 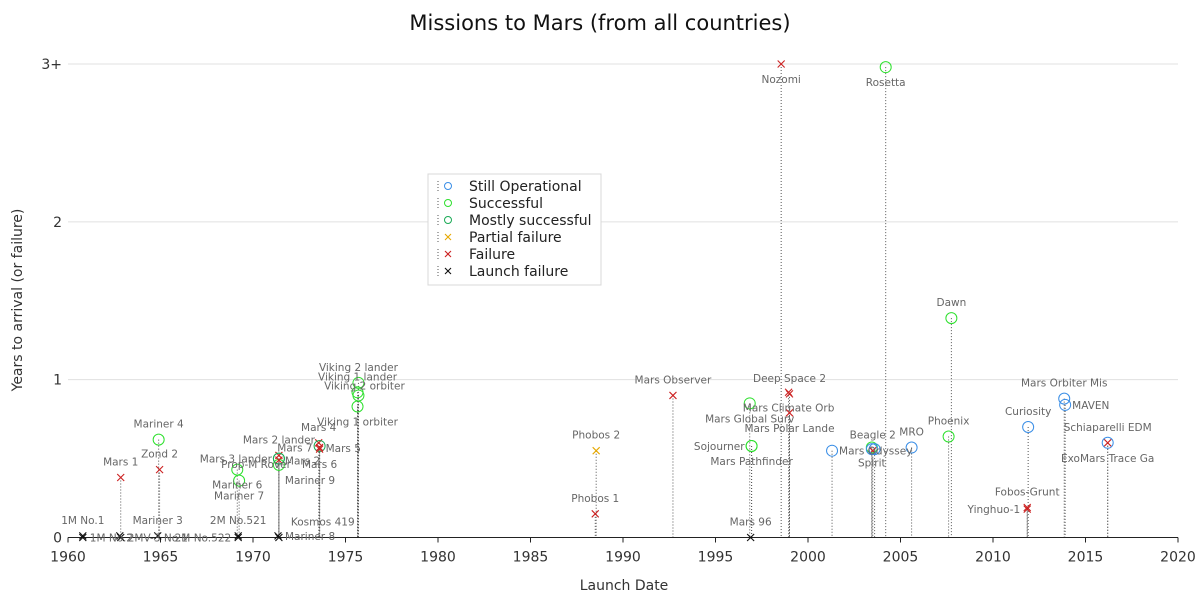 What do you see at coordinates (994, 510) in the screenshot?
I see `mission-label: Yinghuo-1` at bounding box center [994, 510].